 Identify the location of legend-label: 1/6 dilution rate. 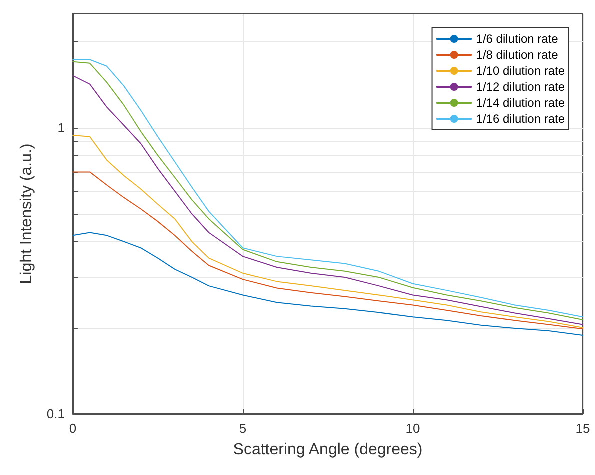
(517, 39).